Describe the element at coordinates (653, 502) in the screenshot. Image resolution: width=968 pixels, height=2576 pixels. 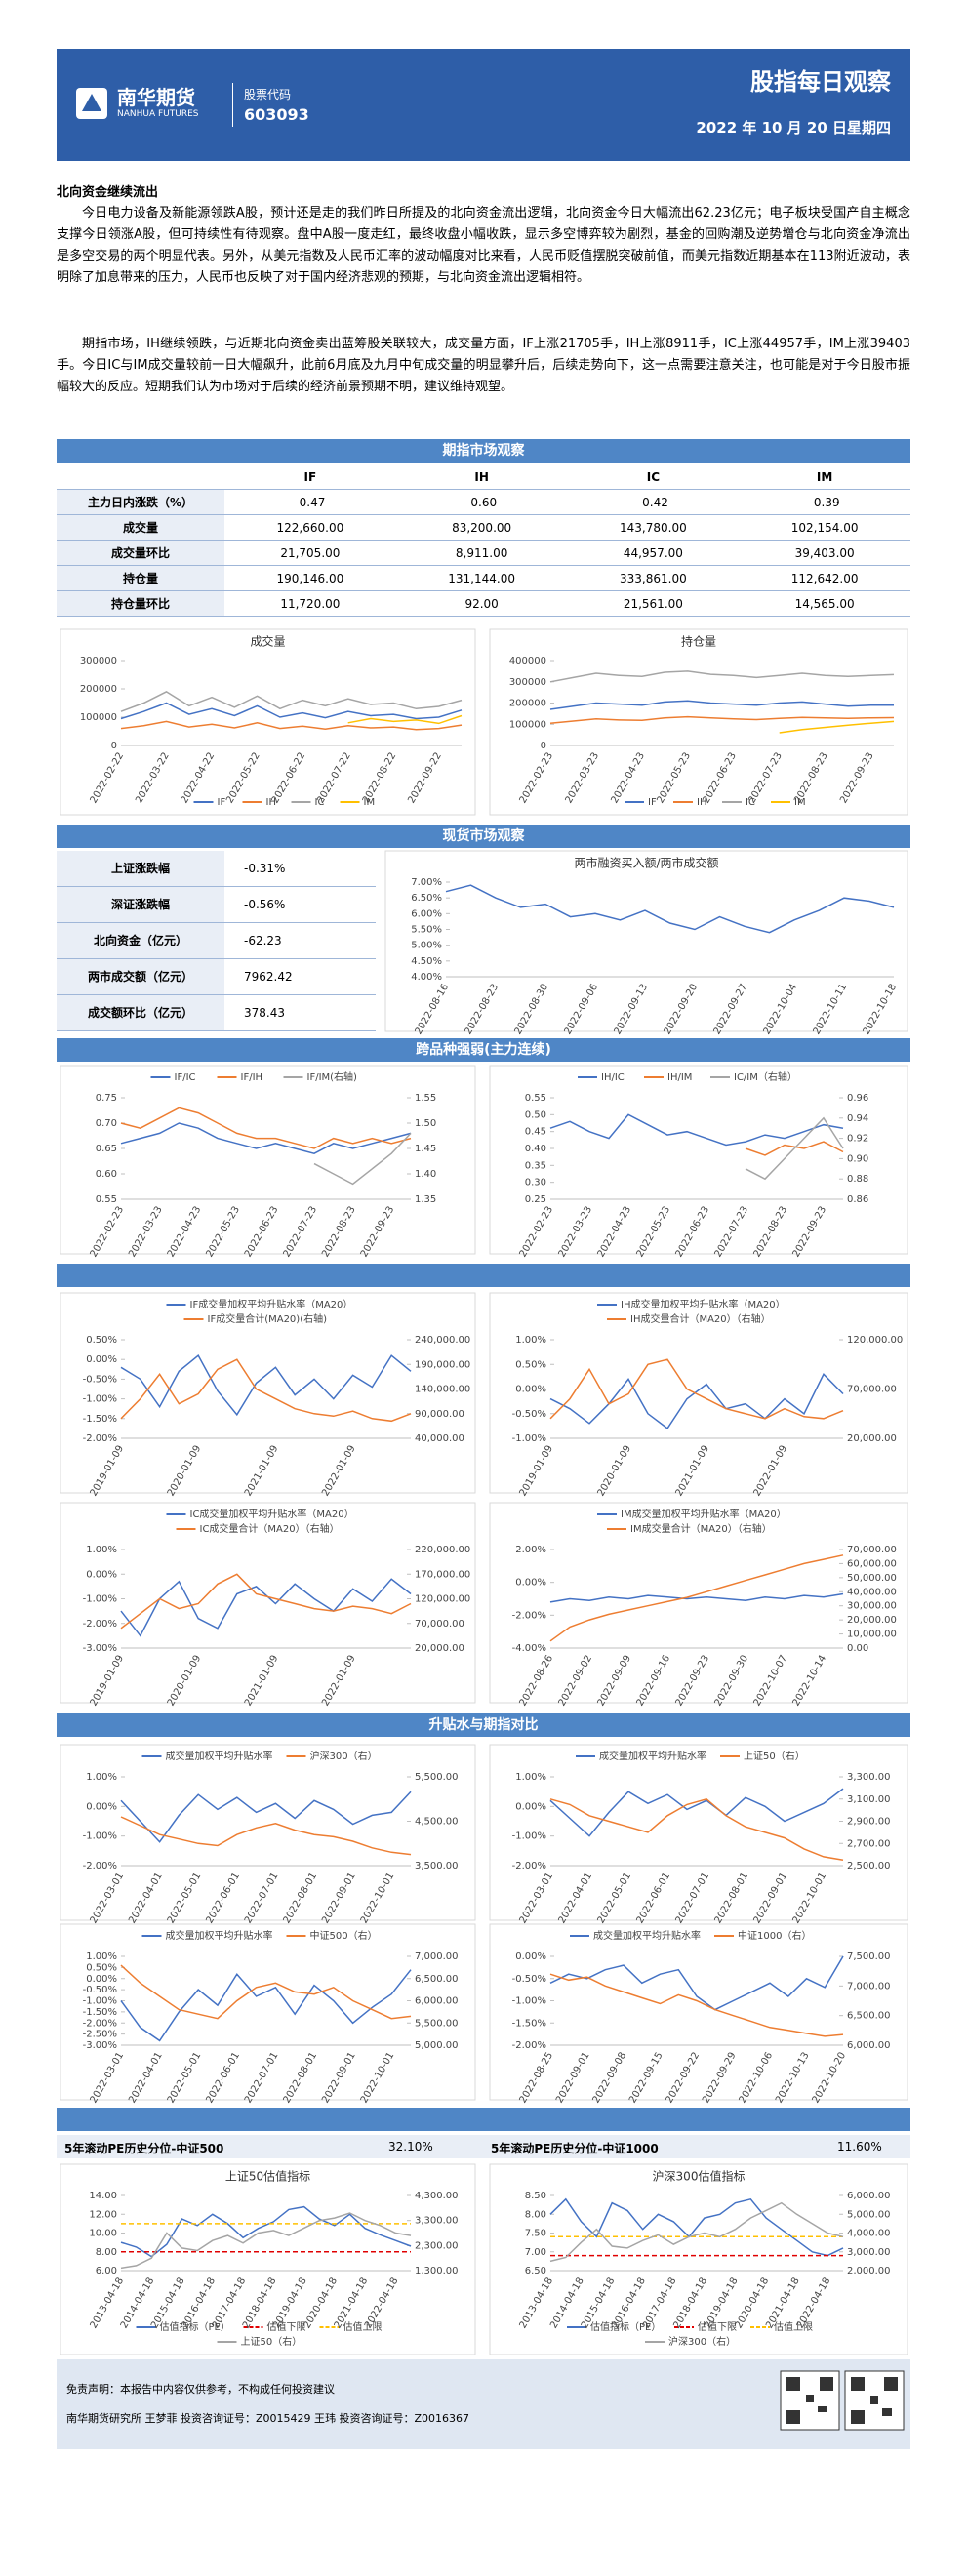
I see `table-cell: -0.42` at that location.